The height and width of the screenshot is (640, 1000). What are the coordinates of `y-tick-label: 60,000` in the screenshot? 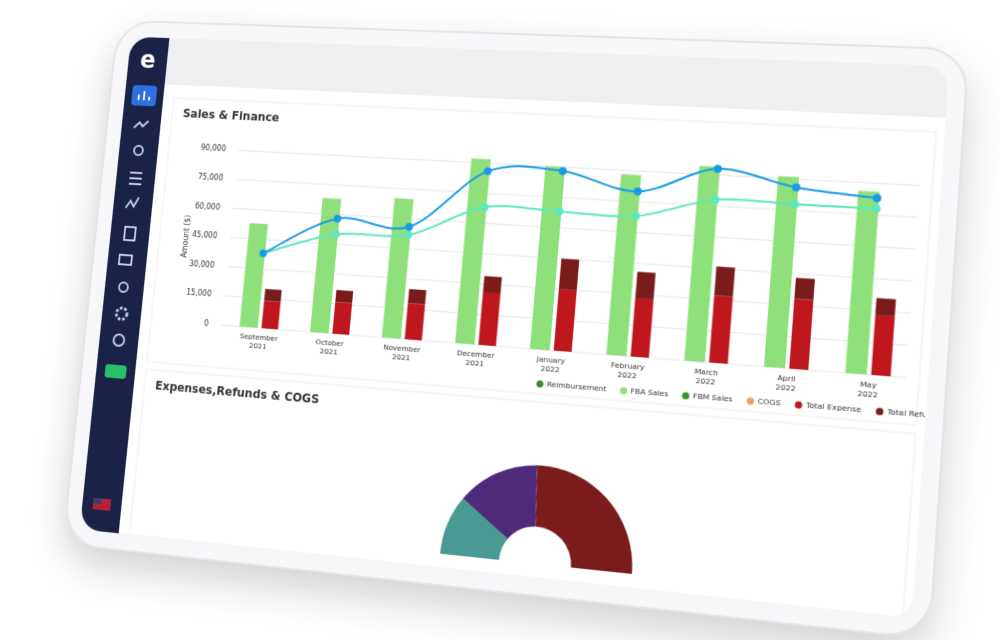 It's located at (208, 206).